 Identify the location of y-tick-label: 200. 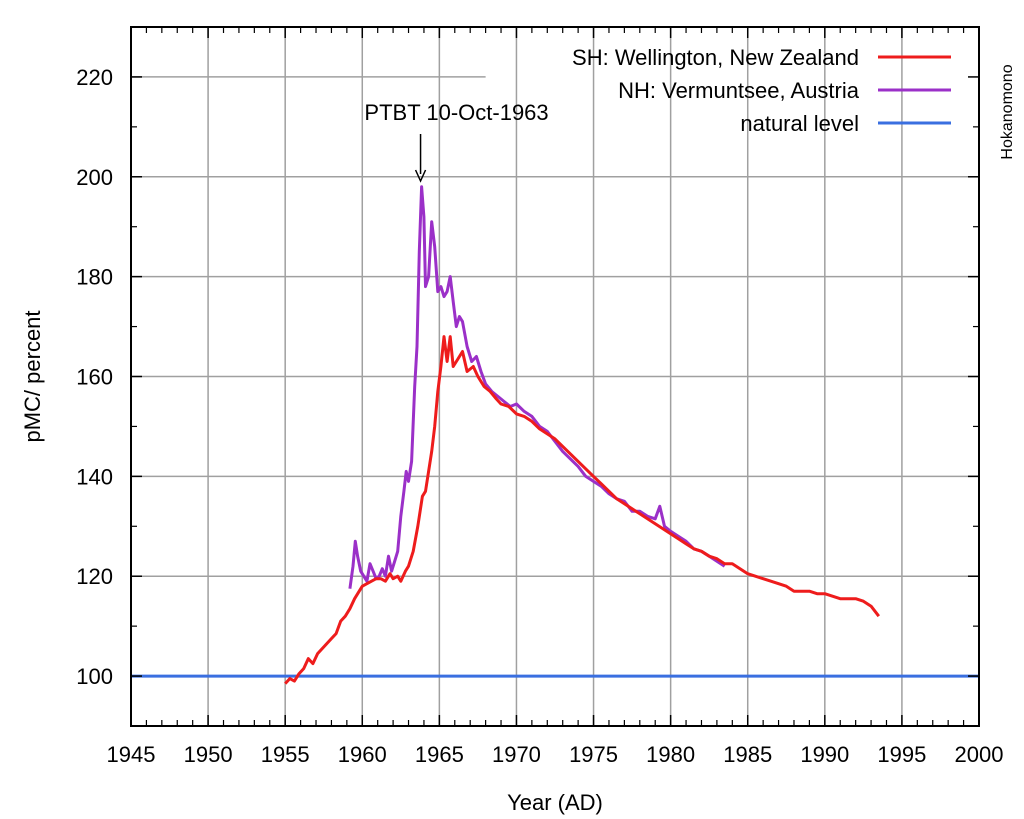
(94, 177).